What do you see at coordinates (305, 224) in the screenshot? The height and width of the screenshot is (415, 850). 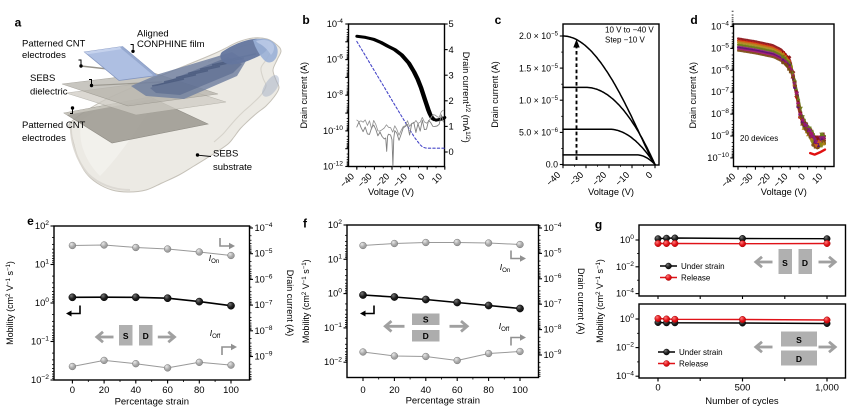 I see `svg-text: f` at bounding box center [305, 224].